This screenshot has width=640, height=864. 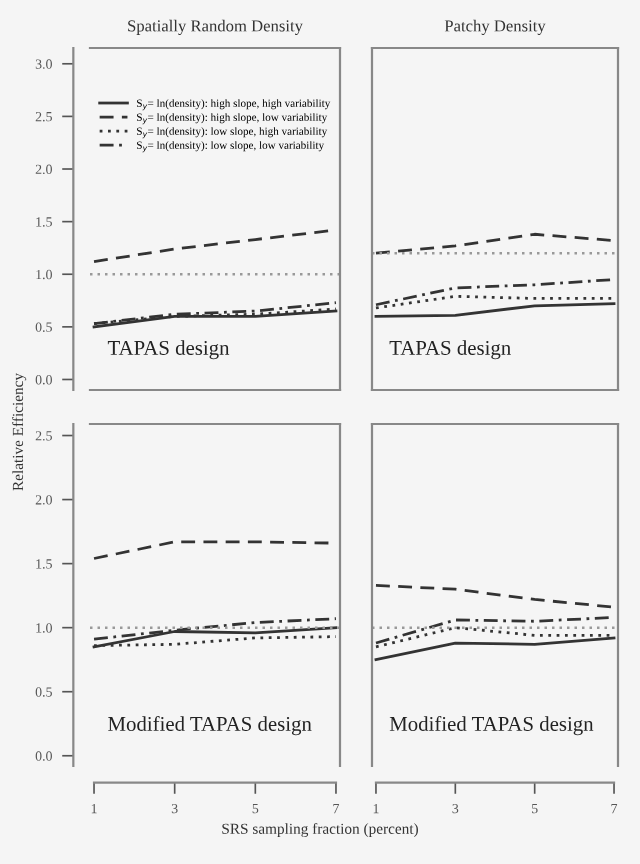 What do you see at coordinates (215, 27) in the screenshot?
I see `chart-title: Spatially Random Density` at bounding box center [215, 27].